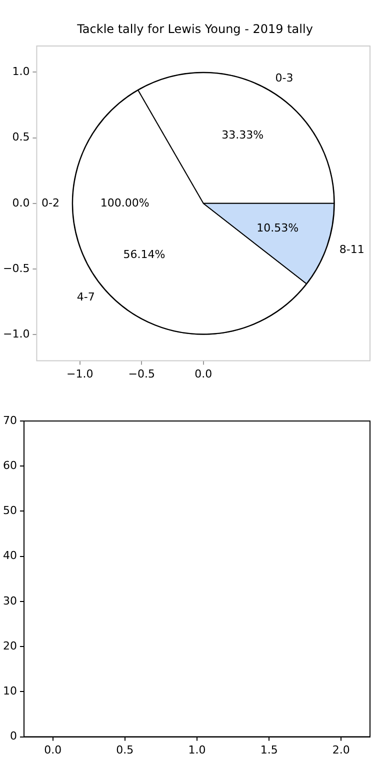 This screenshot has height=780, width=390. Describe the element at coordinates (197, 749) in the screenshot. I see `x-tick-label: 1.0` at that location.